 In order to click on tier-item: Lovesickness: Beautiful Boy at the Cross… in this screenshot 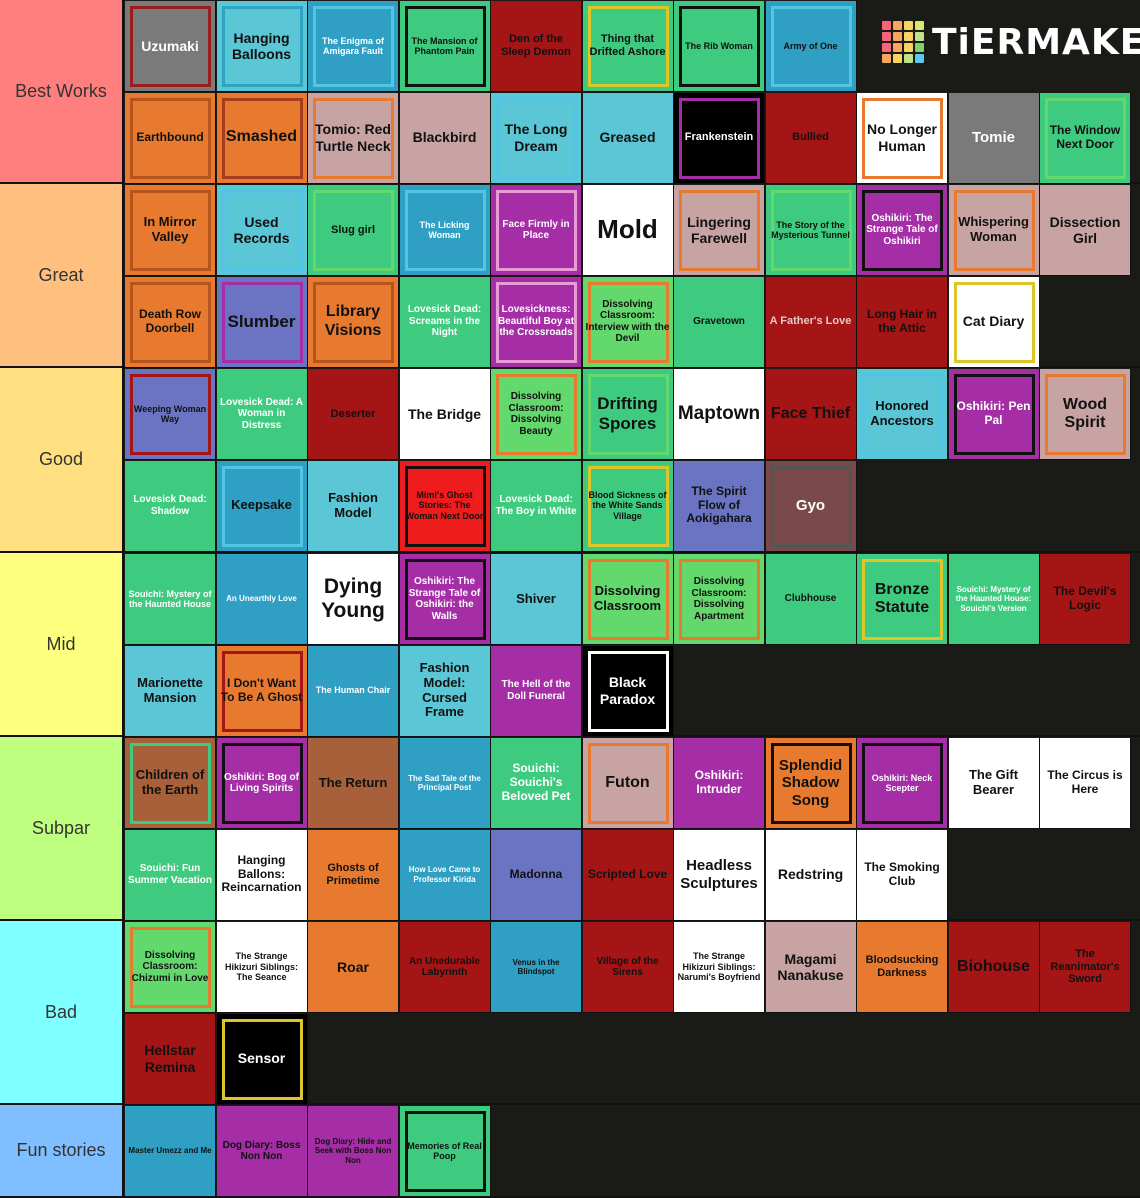, I will do `click(536, 322)`.